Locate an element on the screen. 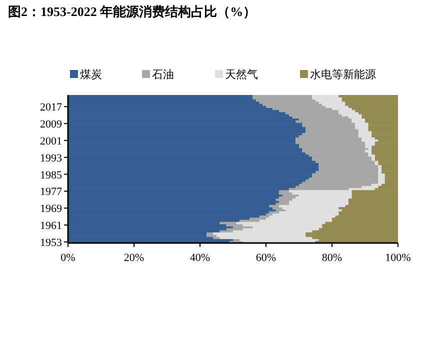  legend-label: 石油 is located at coordinates (163, 74).